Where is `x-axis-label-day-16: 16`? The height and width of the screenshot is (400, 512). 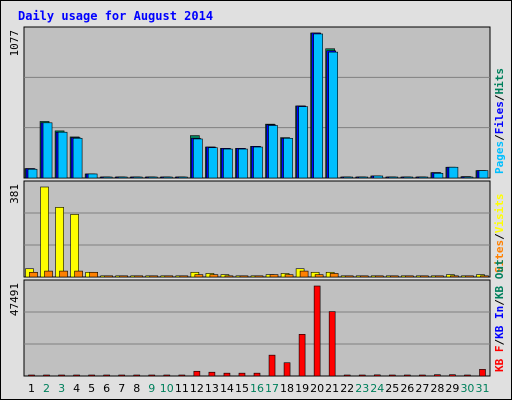 x-axis-label-day-16: 16 is located at coordinates (257, 388).